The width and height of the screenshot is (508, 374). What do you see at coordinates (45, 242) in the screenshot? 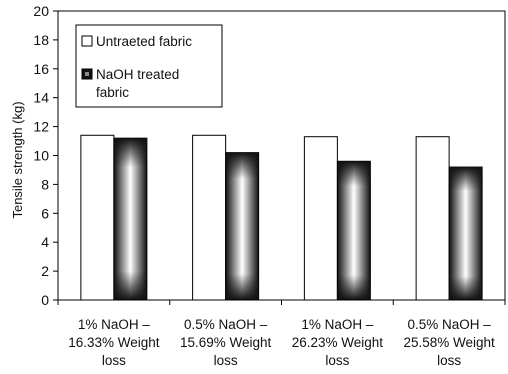
I see `y-tick-label: 4` at bounding box center [45, 242].